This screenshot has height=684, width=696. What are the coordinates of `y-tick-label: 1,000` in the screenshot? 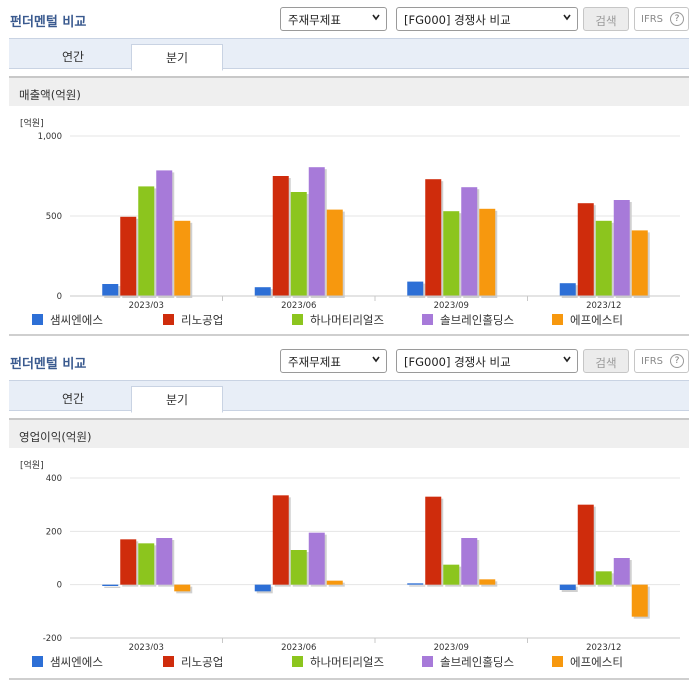 It's located at (50, 137).